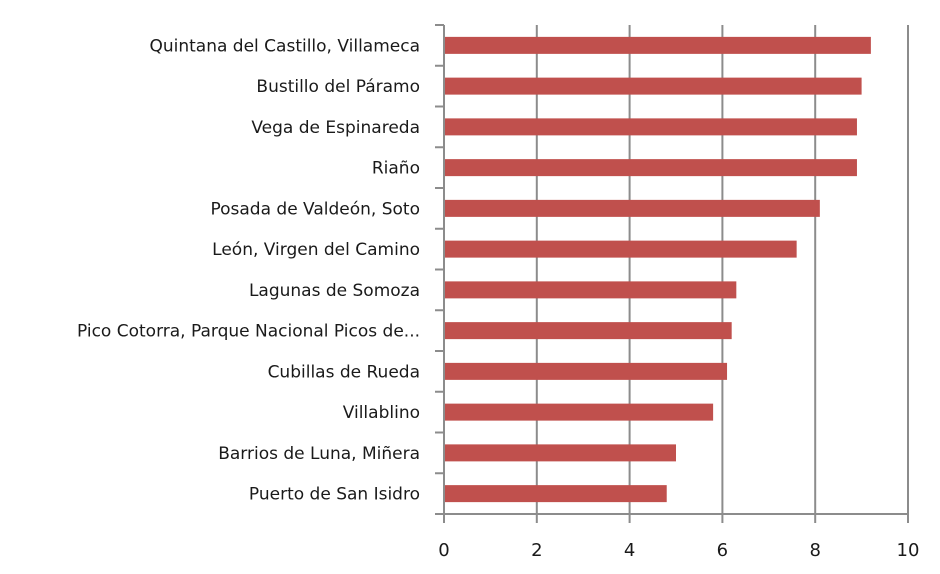 Image resolution: width=940 pixels, height=574 pixels. Describe the element at coordinates (814, 550) in the screenshot. I see `x-tick-label: 8` at that location.